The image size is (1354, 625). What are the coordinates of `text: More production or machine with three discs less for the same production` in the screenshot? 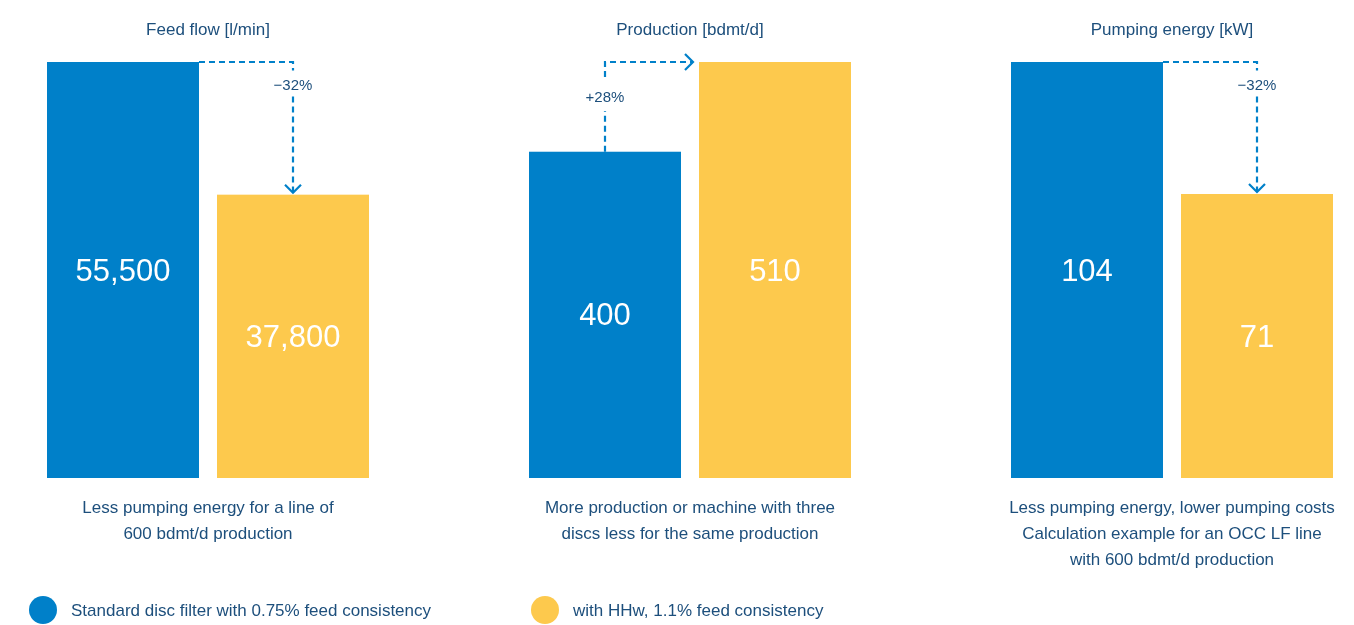 It's located at (690, 520).